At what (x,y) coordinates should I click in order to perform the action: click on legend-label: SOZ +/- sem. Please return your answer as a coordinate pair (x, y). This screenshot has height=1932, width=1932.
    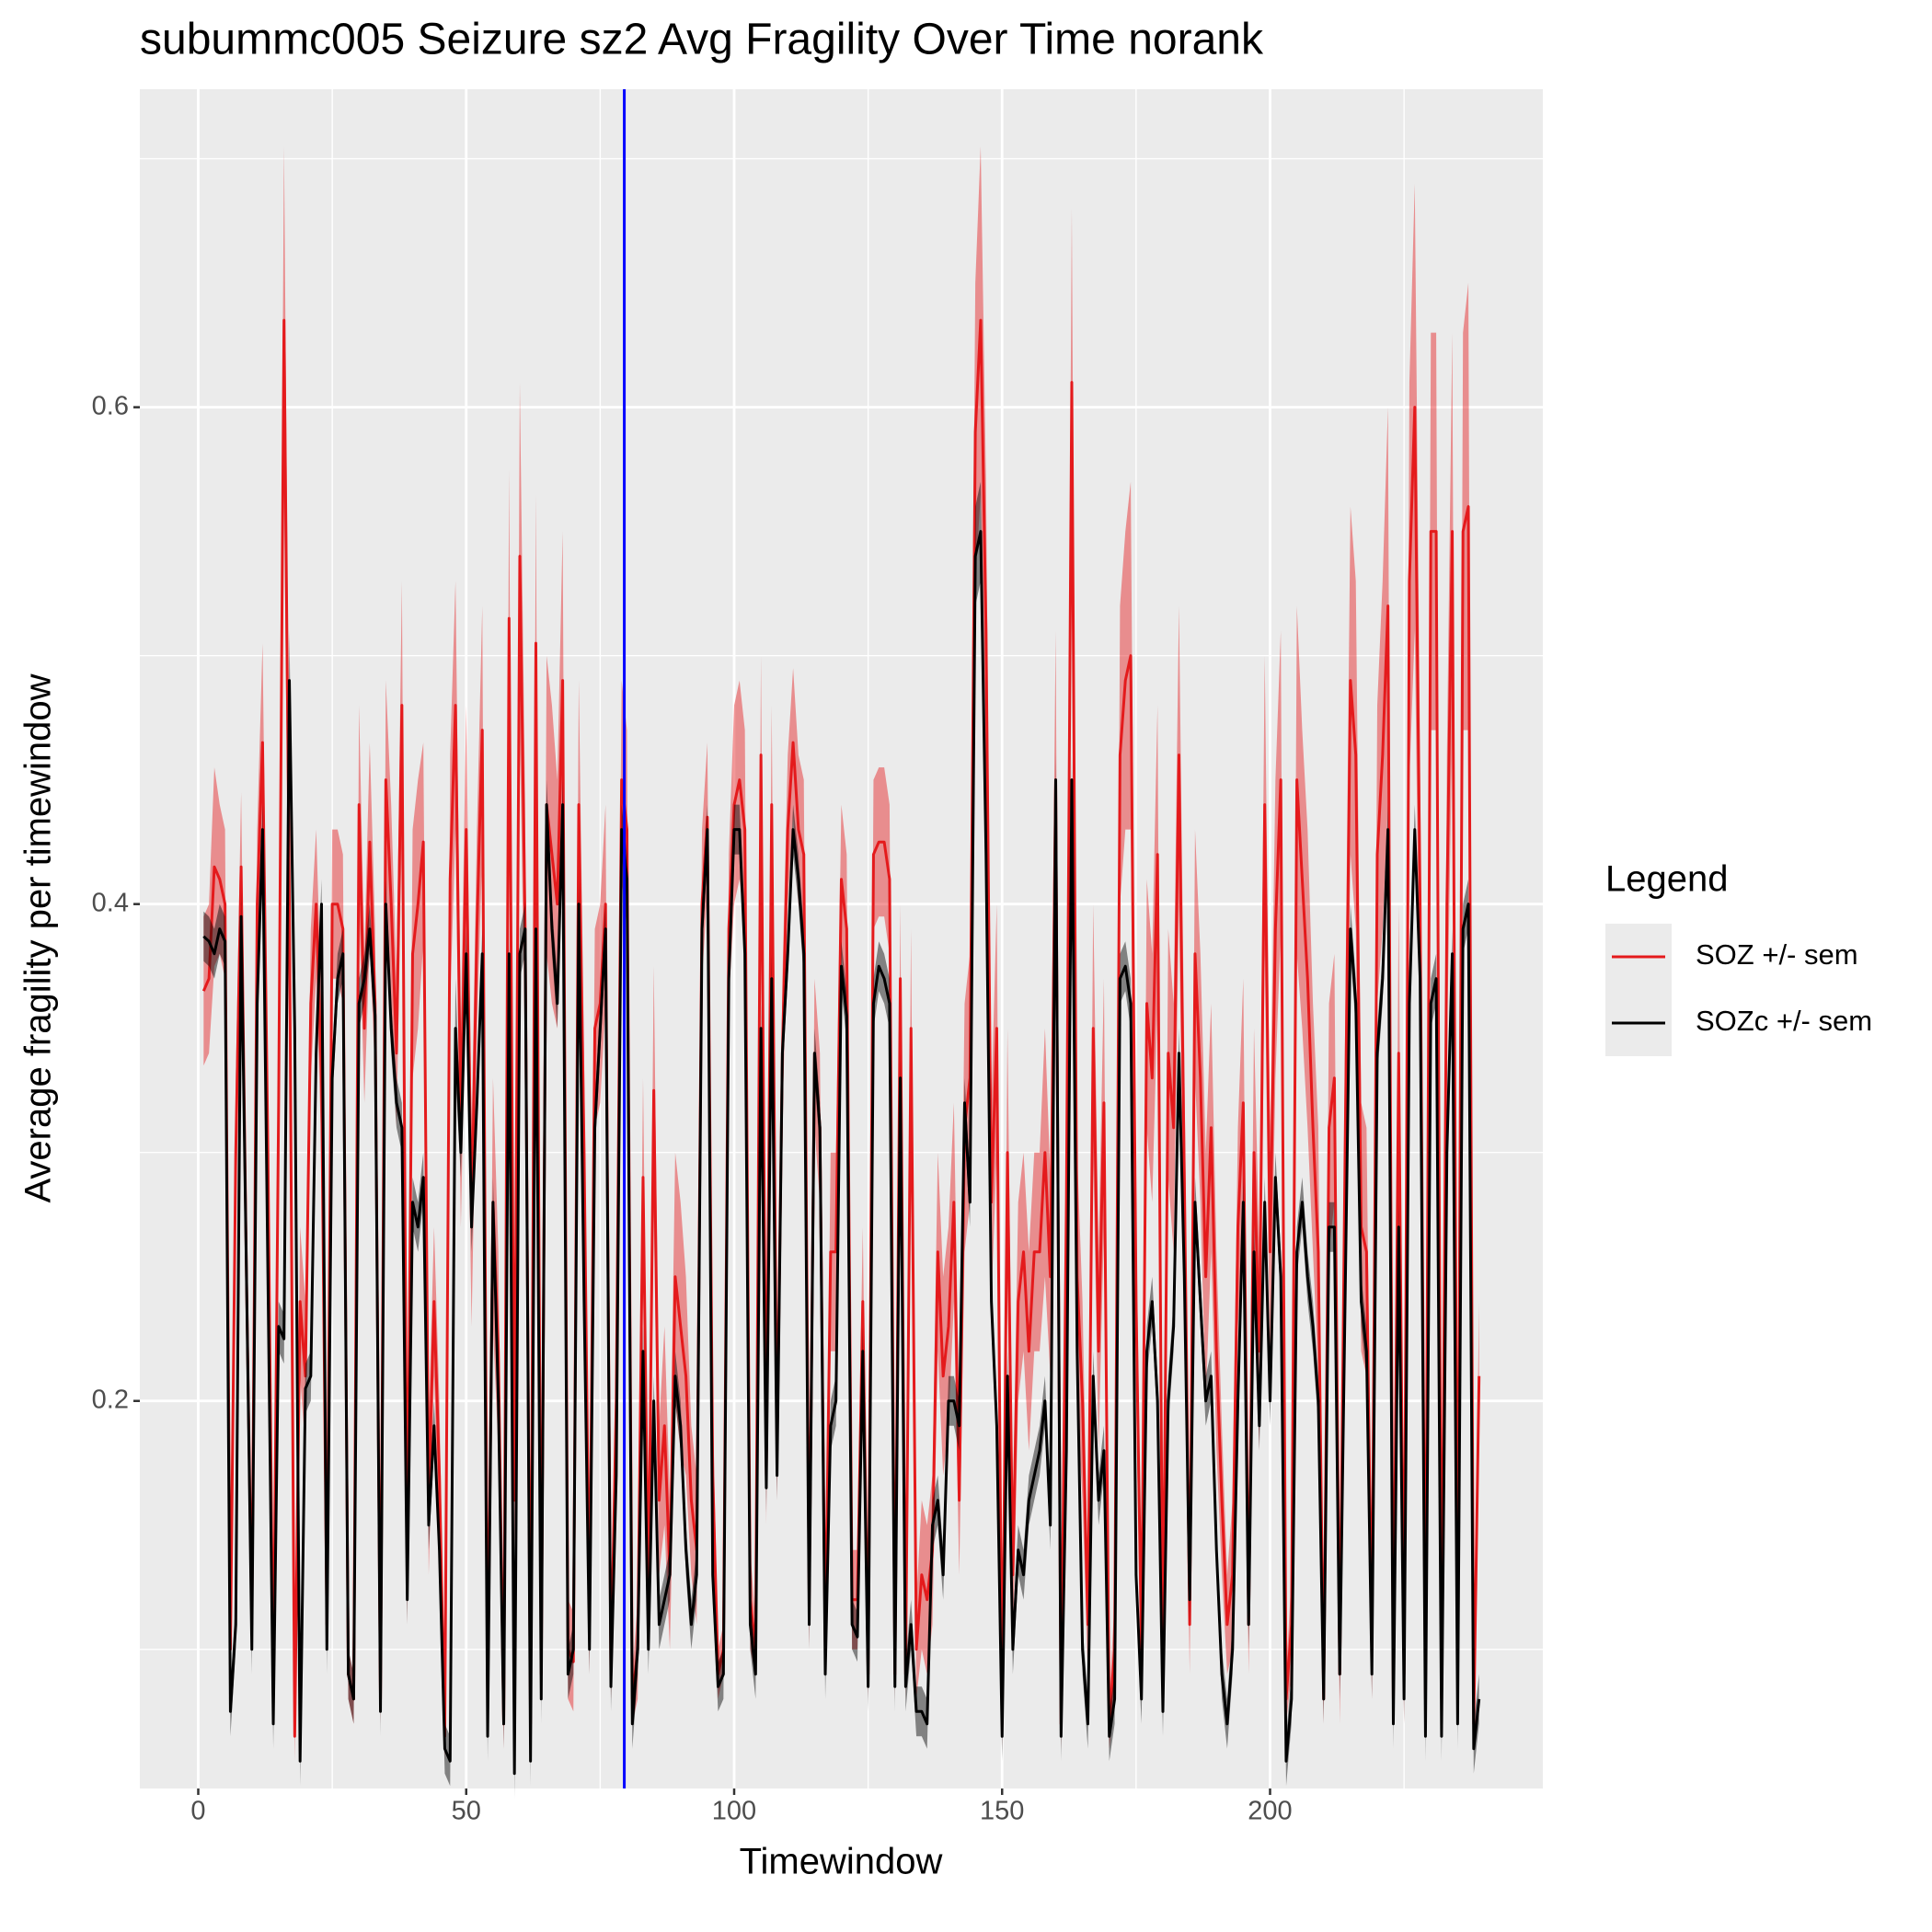
    Looking at the image, I should click on (1777, 954).